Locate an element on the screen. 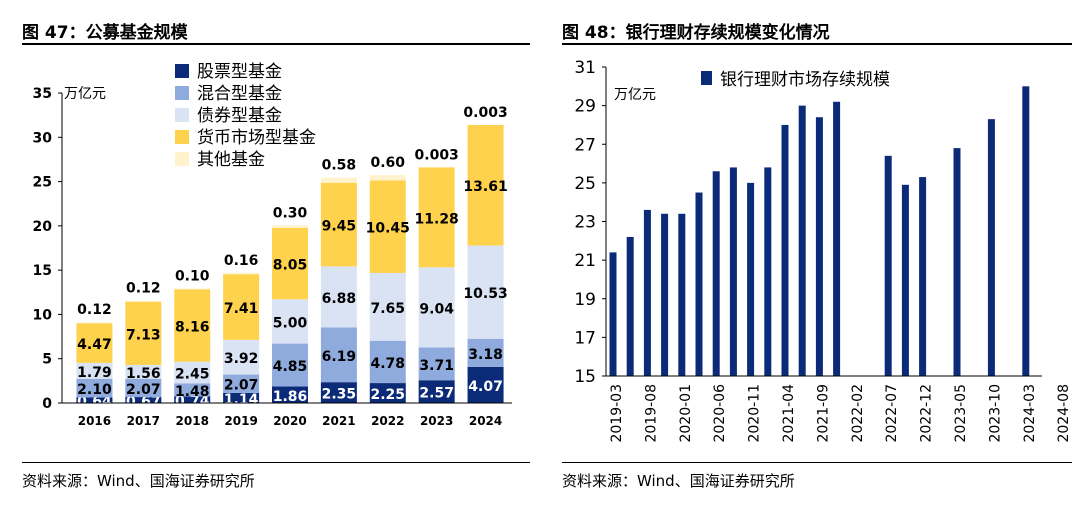  x-tick-label: 2023-05 is located at coordinates (961, 413).